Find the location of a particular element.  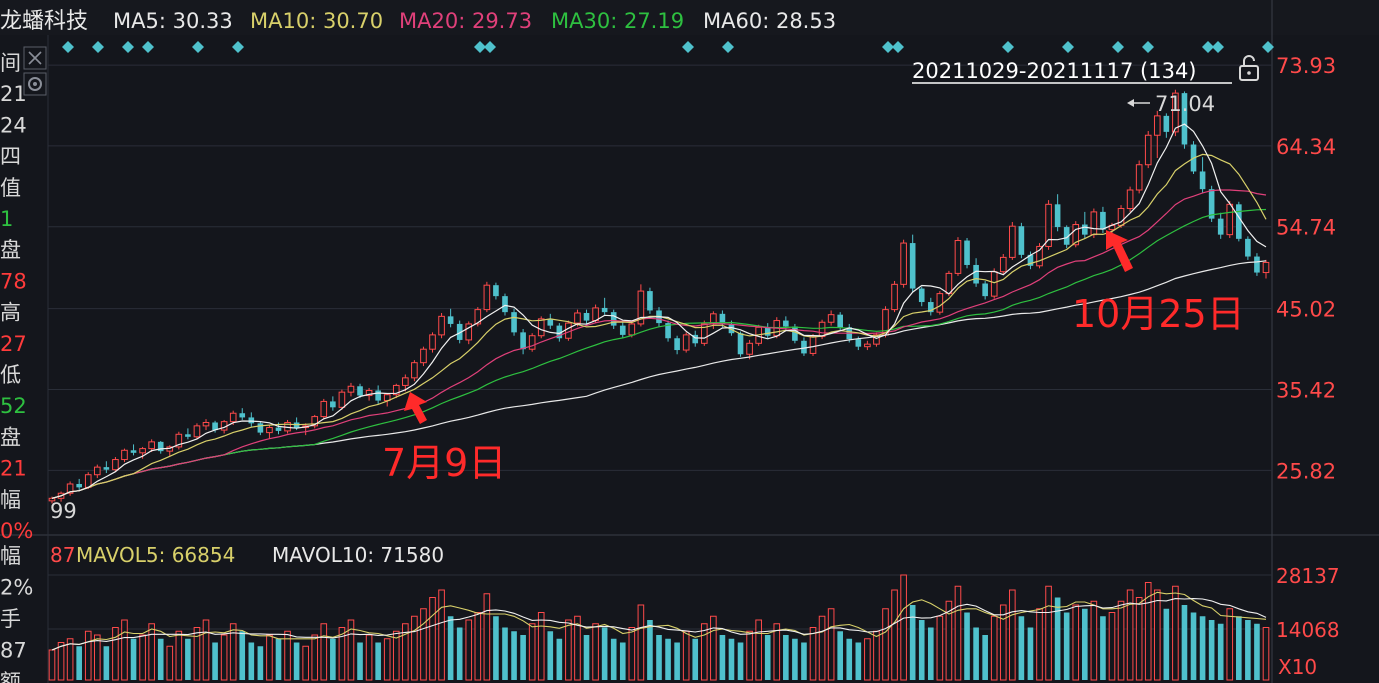

event-markers is located at coordinates (668, 47).